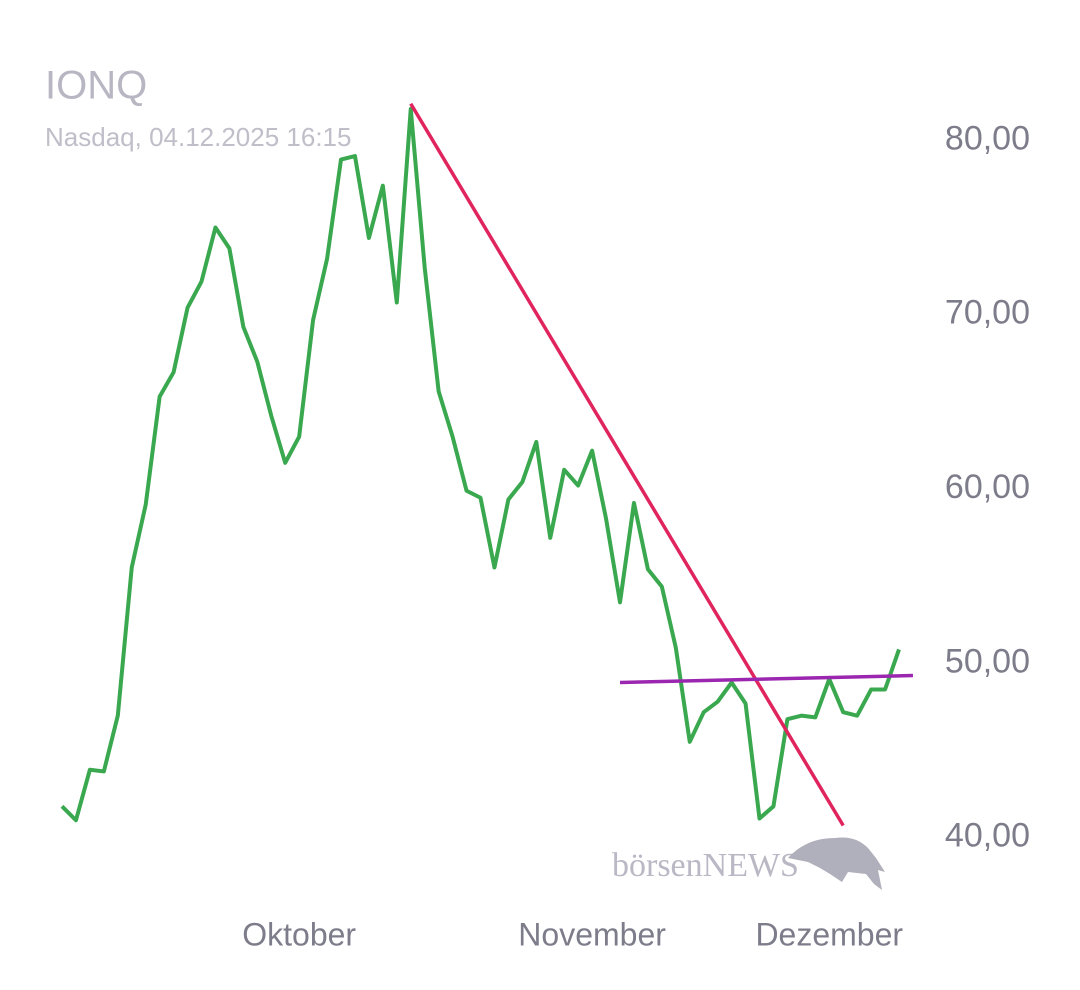  I want to click on chart-subtitle: Nasdaq, 04.12.2025 16:15, so click(198, 137).